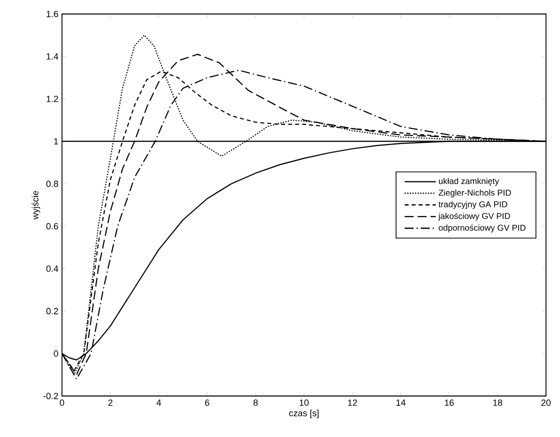 The height and width of the screenshot is (437, 560). Describe the element at coordinates (52, 14) in the screenshot. I see `y-tick-label: 1.6` at that location.